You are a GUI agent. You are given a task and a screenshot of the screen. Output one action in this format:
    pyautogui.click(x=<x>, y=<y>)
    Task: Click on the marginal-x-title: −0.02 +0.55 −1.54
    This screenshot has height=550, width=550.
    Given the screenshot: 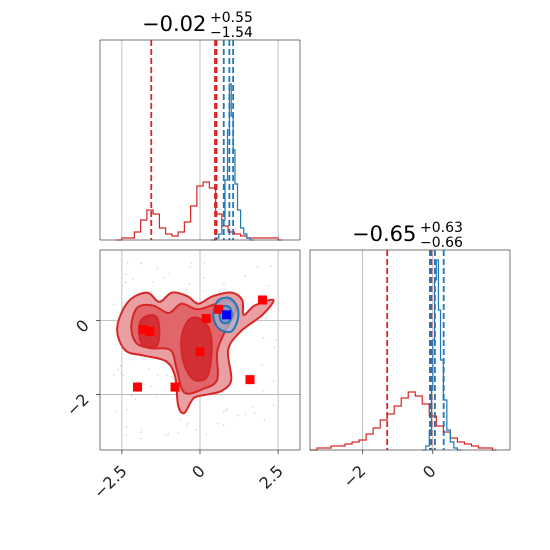 What is the action you would take?
    pyautogui.click(x=197, y=25)
    